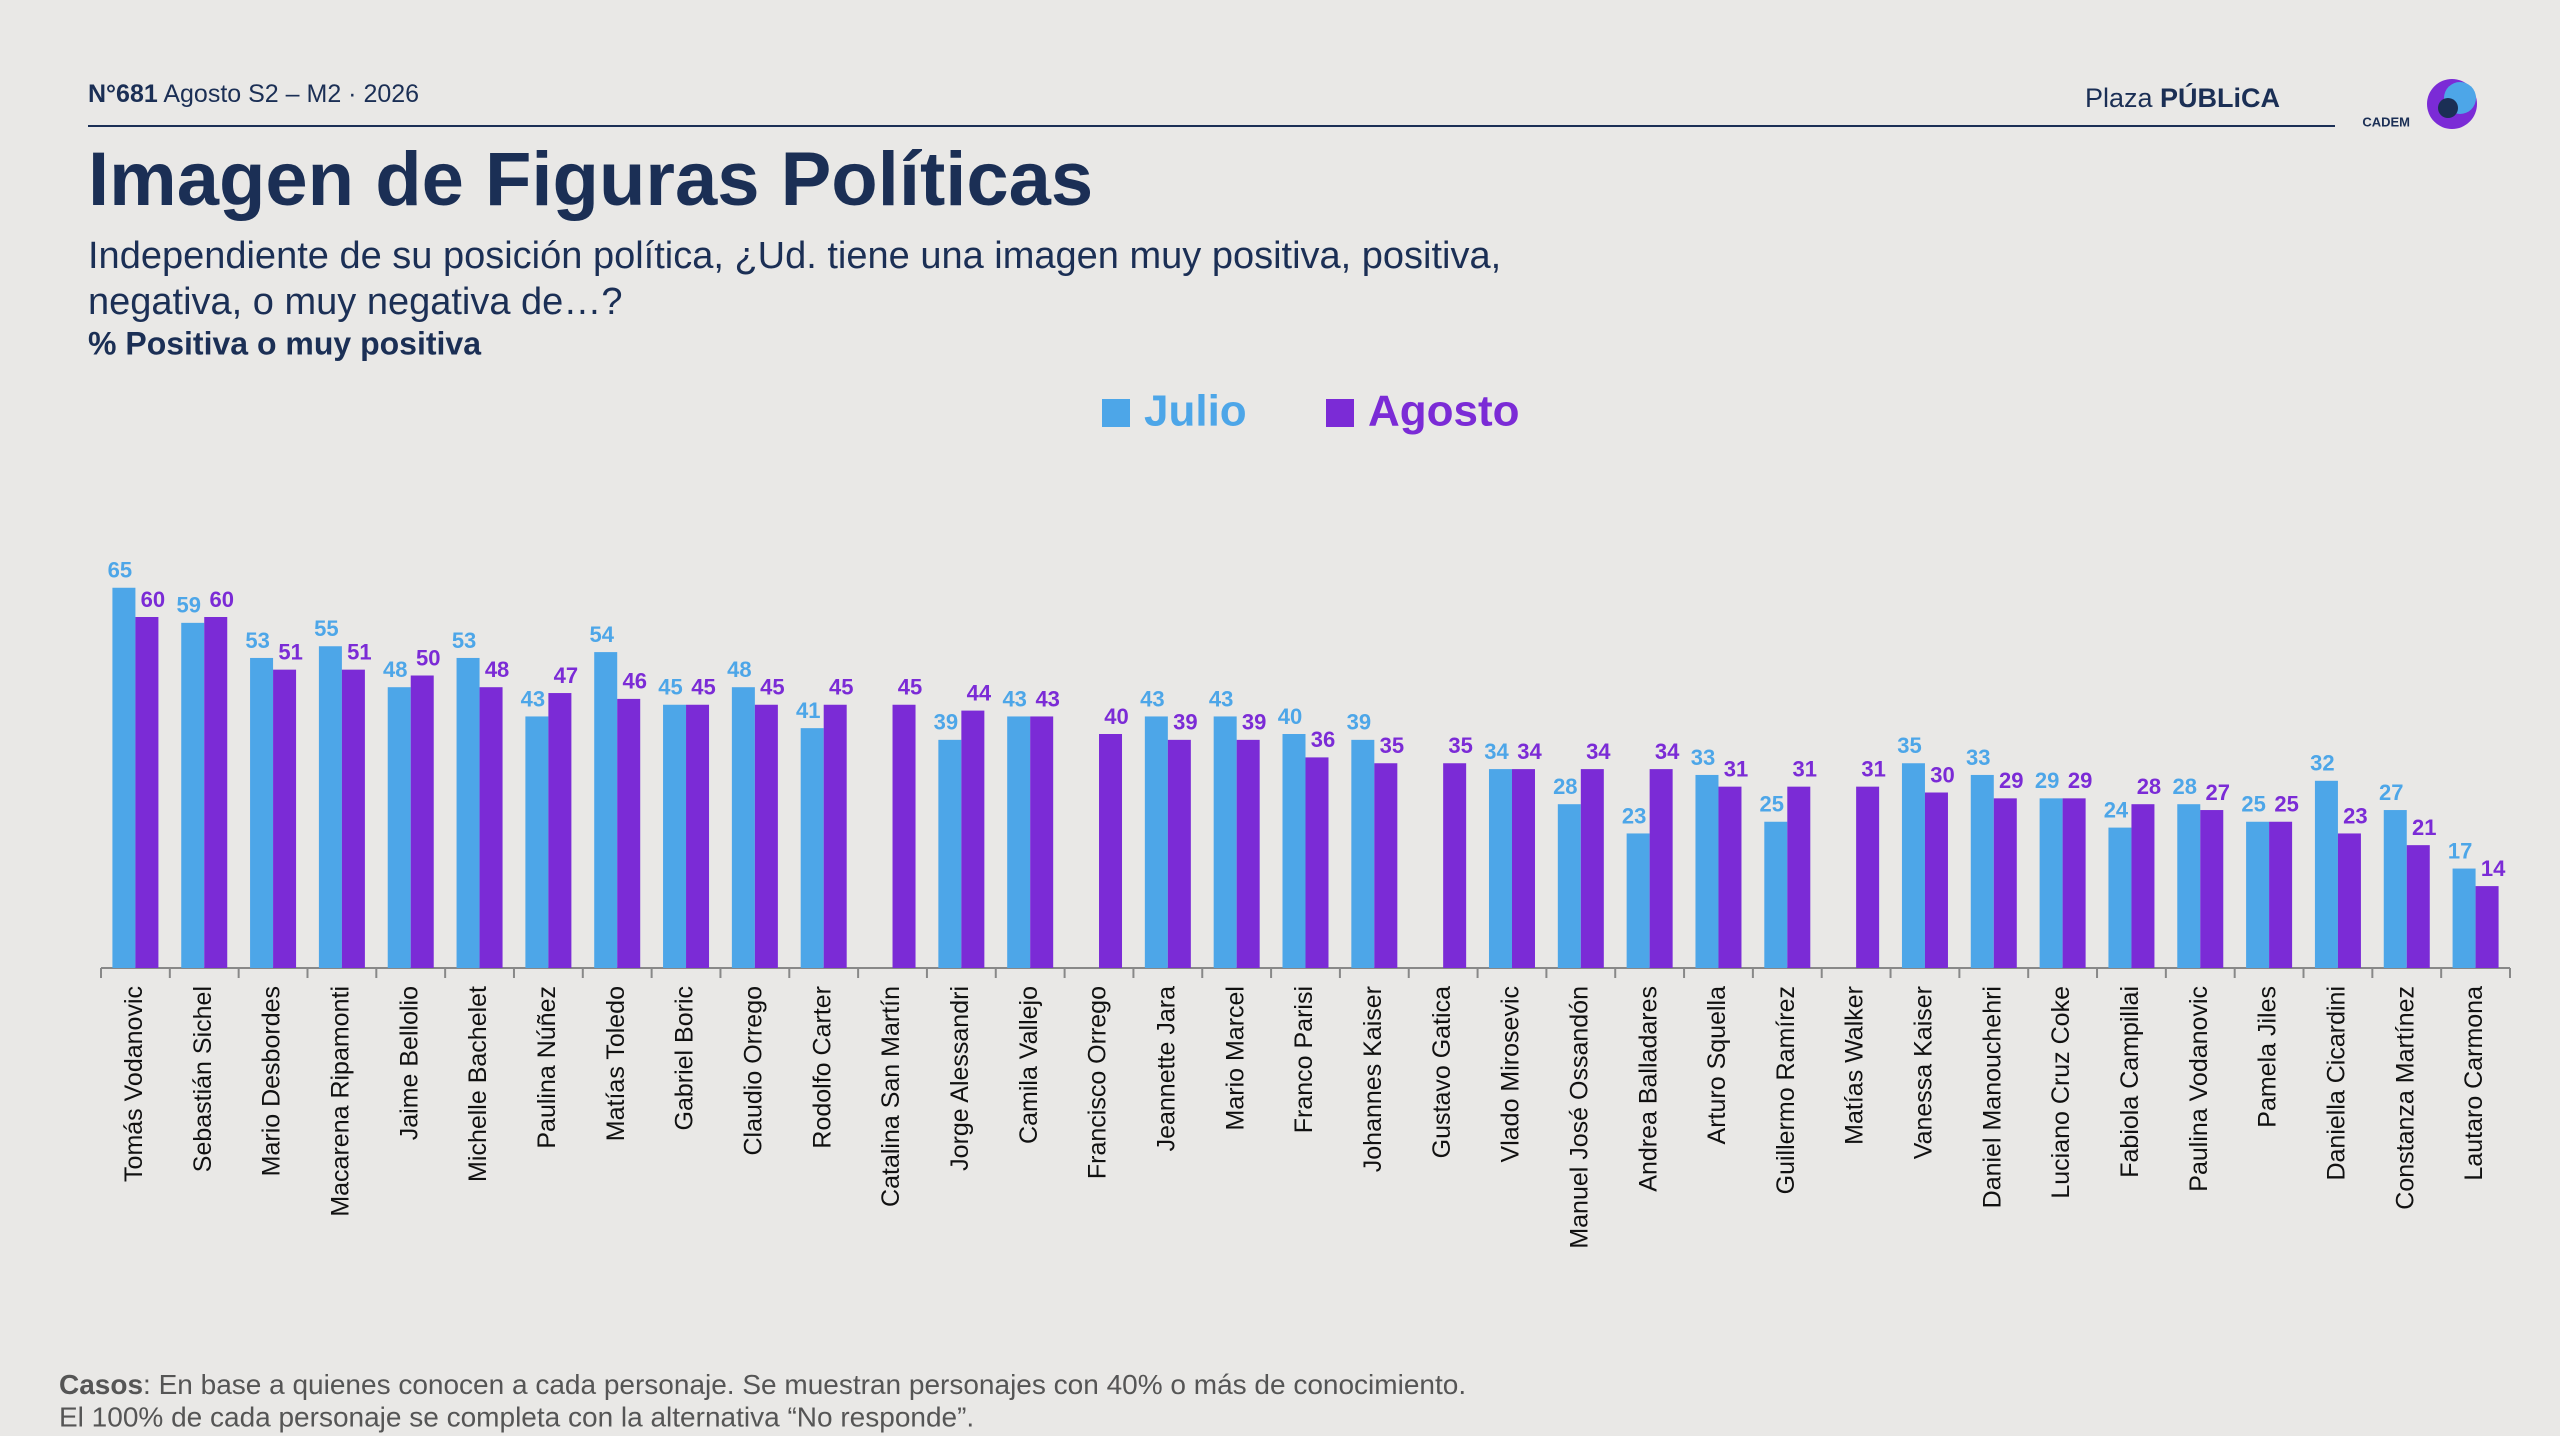  What do you see at coordinates (2337, 1083) in the screenshot?
I see `x-tick-label: Daniella Cicardini` at bounding box center [2337, 1083].